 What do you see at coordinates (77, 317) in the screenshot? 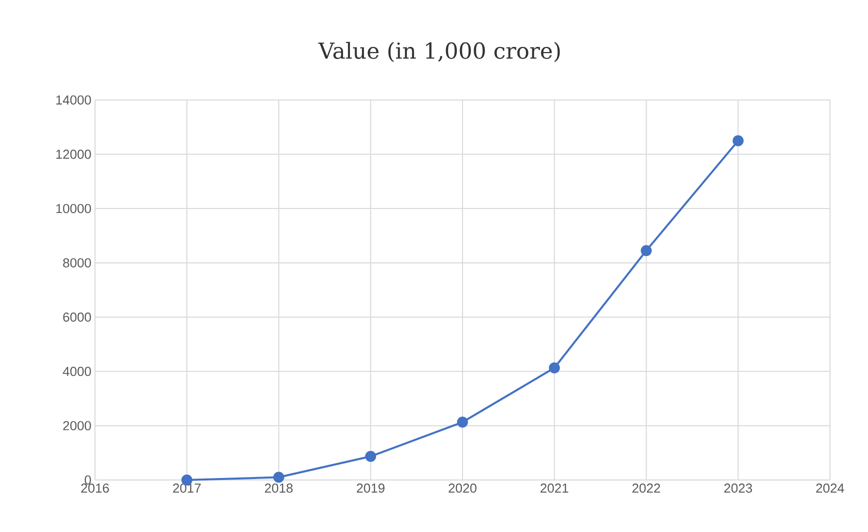
I see `y-tick-label: 6000` at bounding box center [77, 317].